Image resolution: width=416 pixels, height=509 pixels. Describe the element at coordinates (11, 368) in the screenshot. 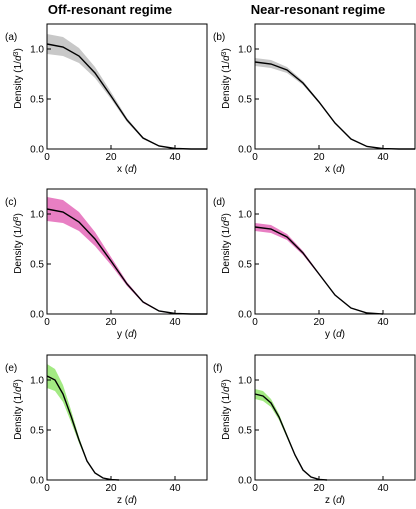

I see `panel-label: (e)` at that location.